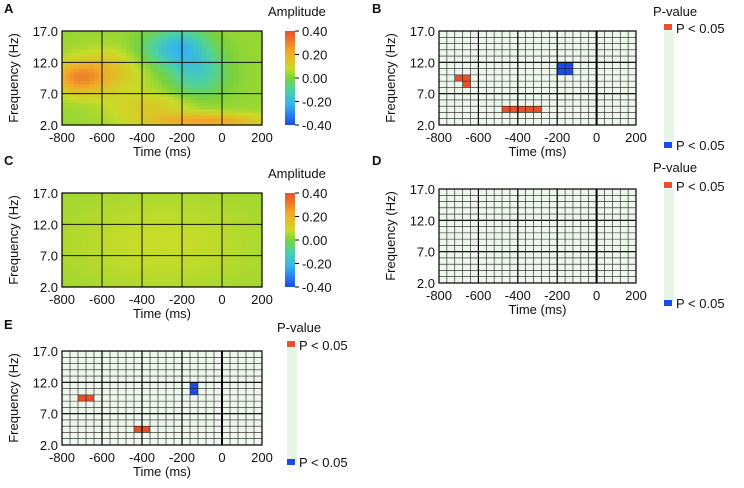 This screenshot has width=744, height=488. What do you see at coordinates (142, 299) in the screenshot?
I see `x-tick-label: -400` at bounding box center [142, 299].